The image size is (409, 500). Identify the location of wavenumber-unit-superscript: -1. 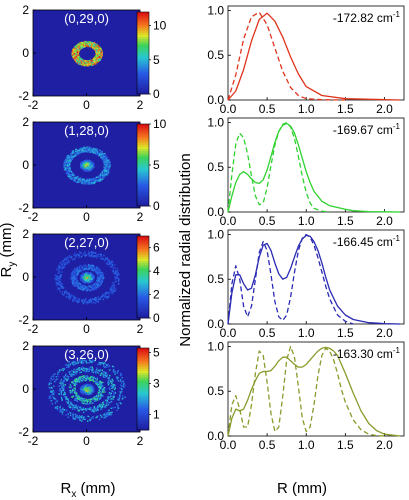
(397, 14).